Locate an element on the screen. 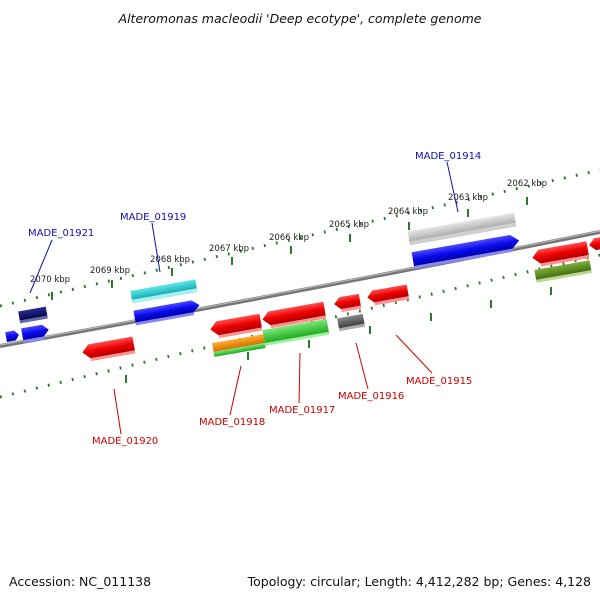  gene-unnamed-olive is located at coordinates (563, 271).